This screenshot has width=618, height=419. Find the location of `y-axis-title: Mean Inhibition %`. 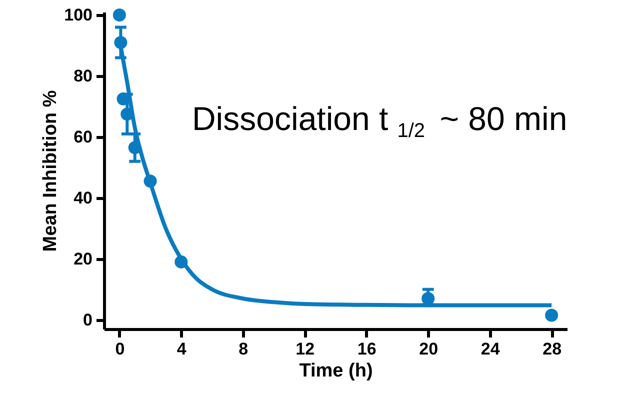

y-axis-title: Mean Inhibition % is located at coordinates (51, 171).